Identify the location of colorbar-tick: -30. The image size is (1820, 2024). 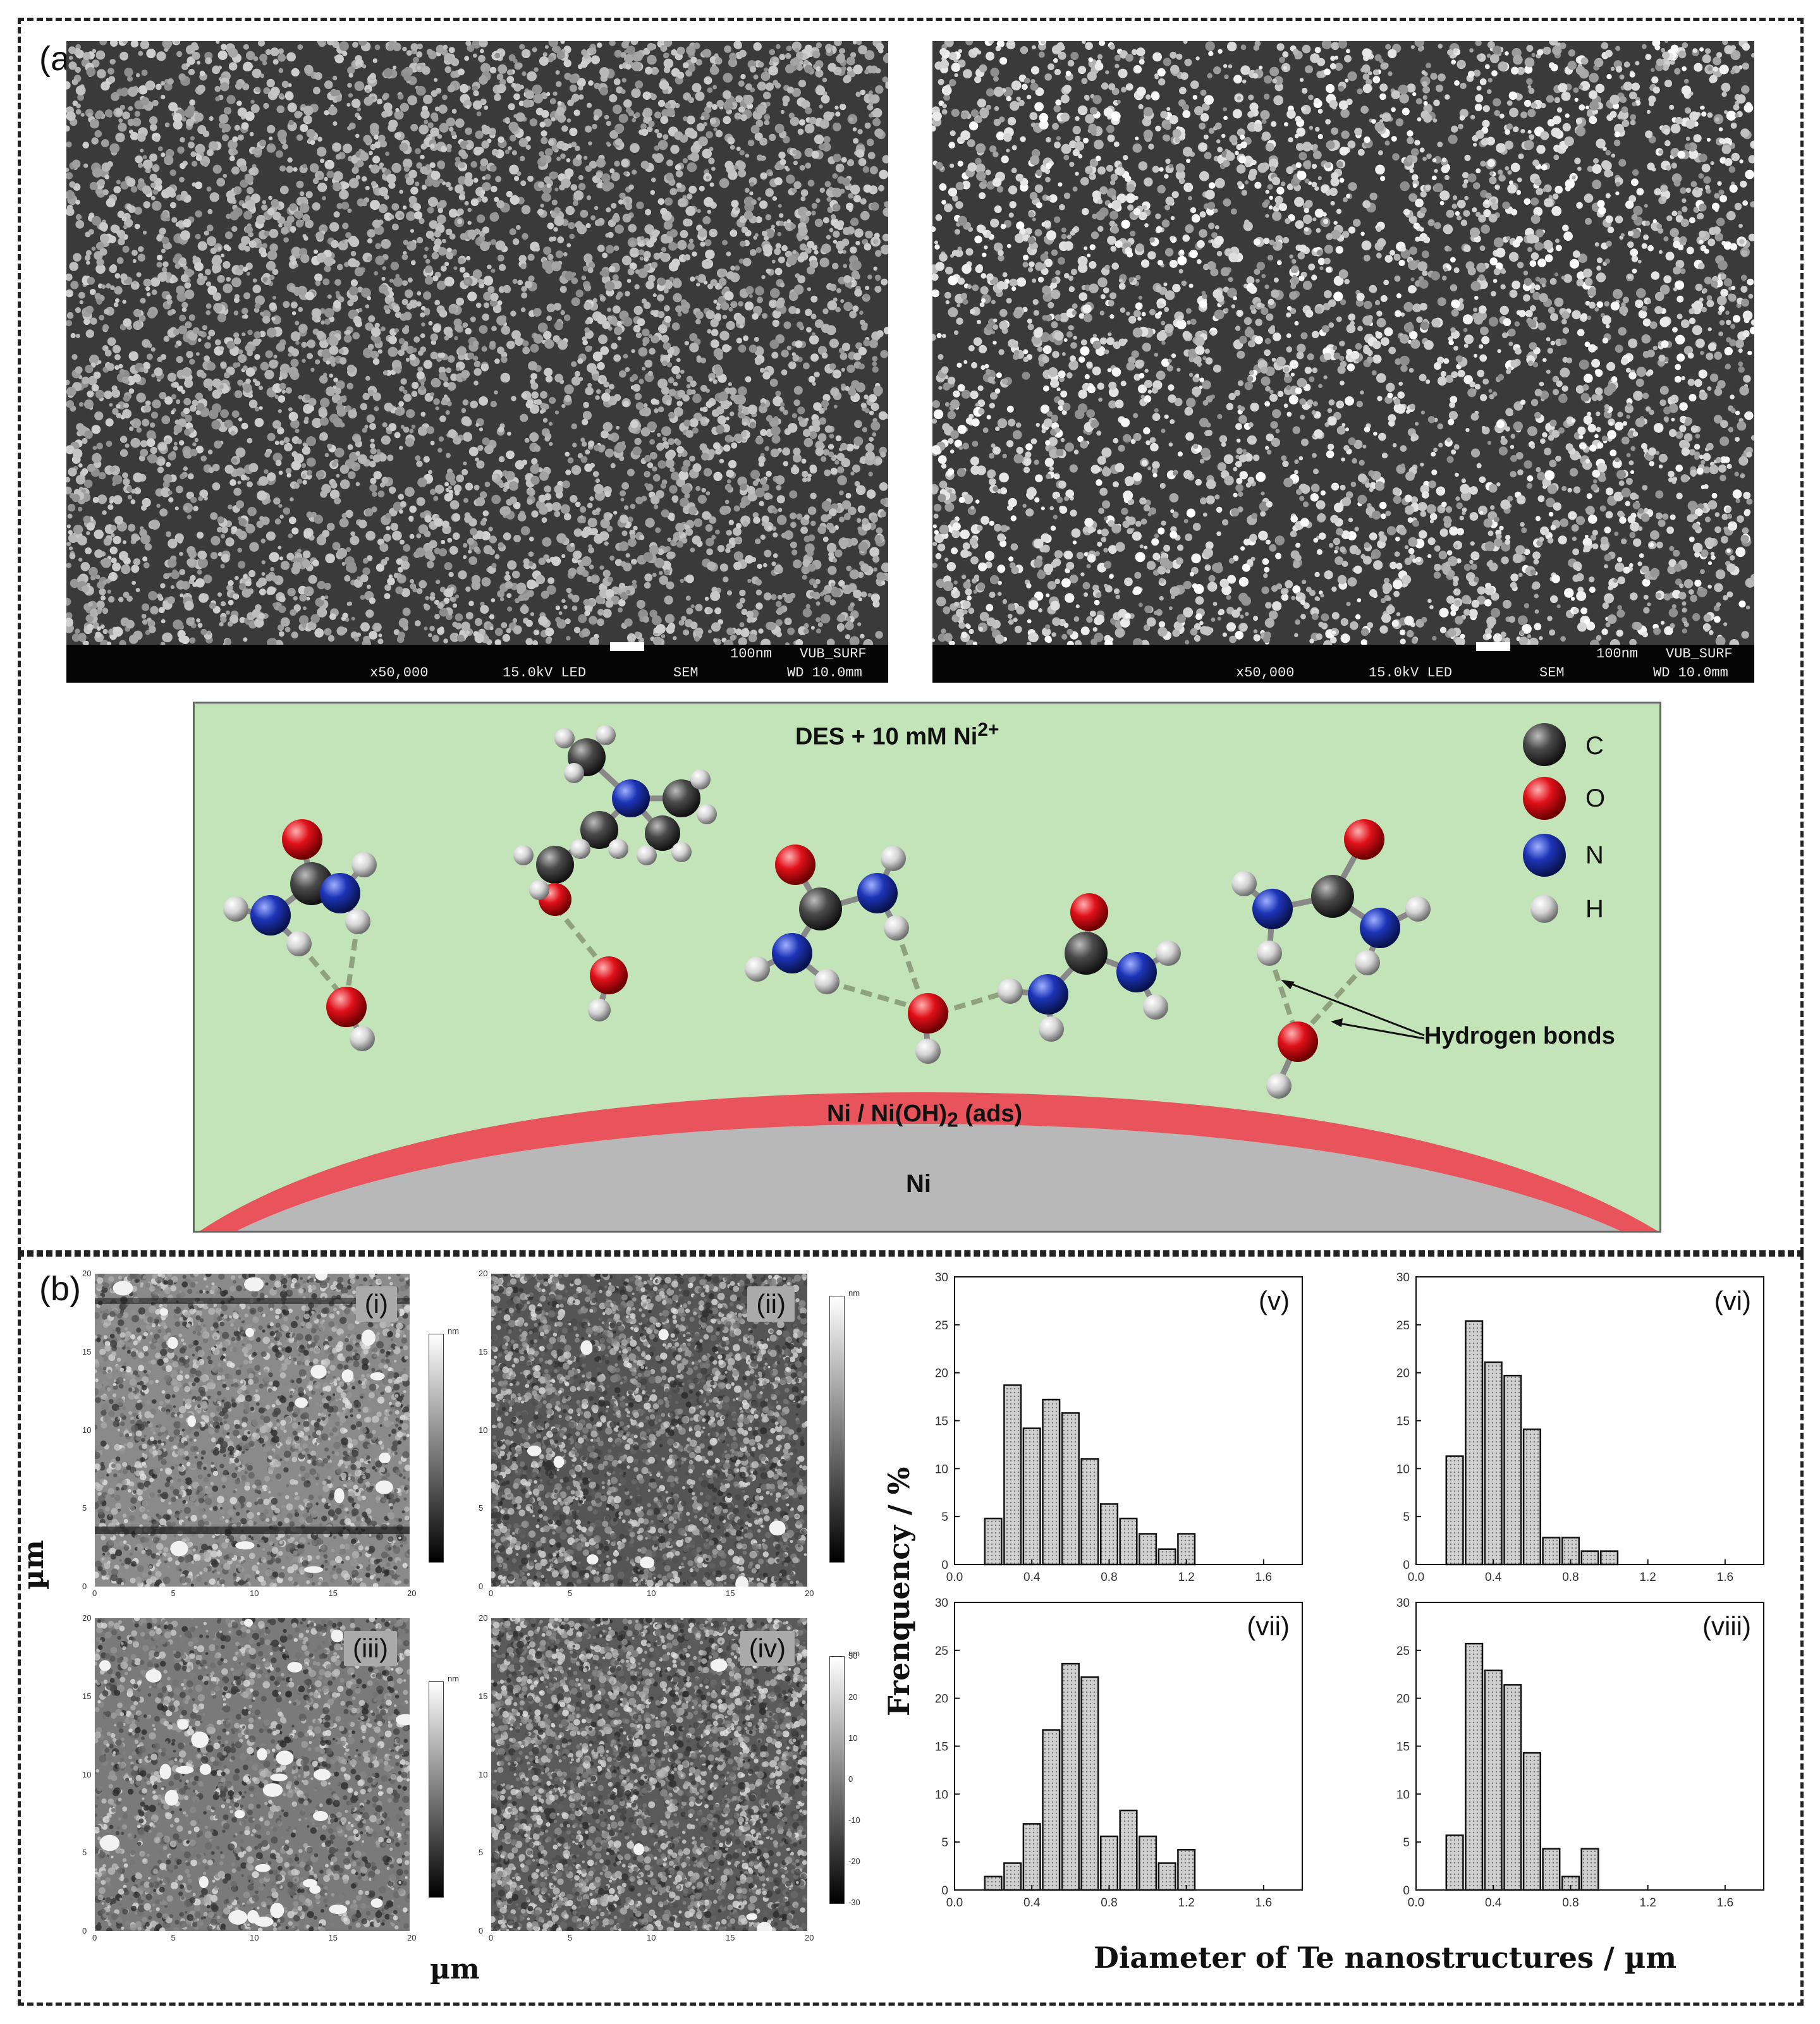
(854, 1903).